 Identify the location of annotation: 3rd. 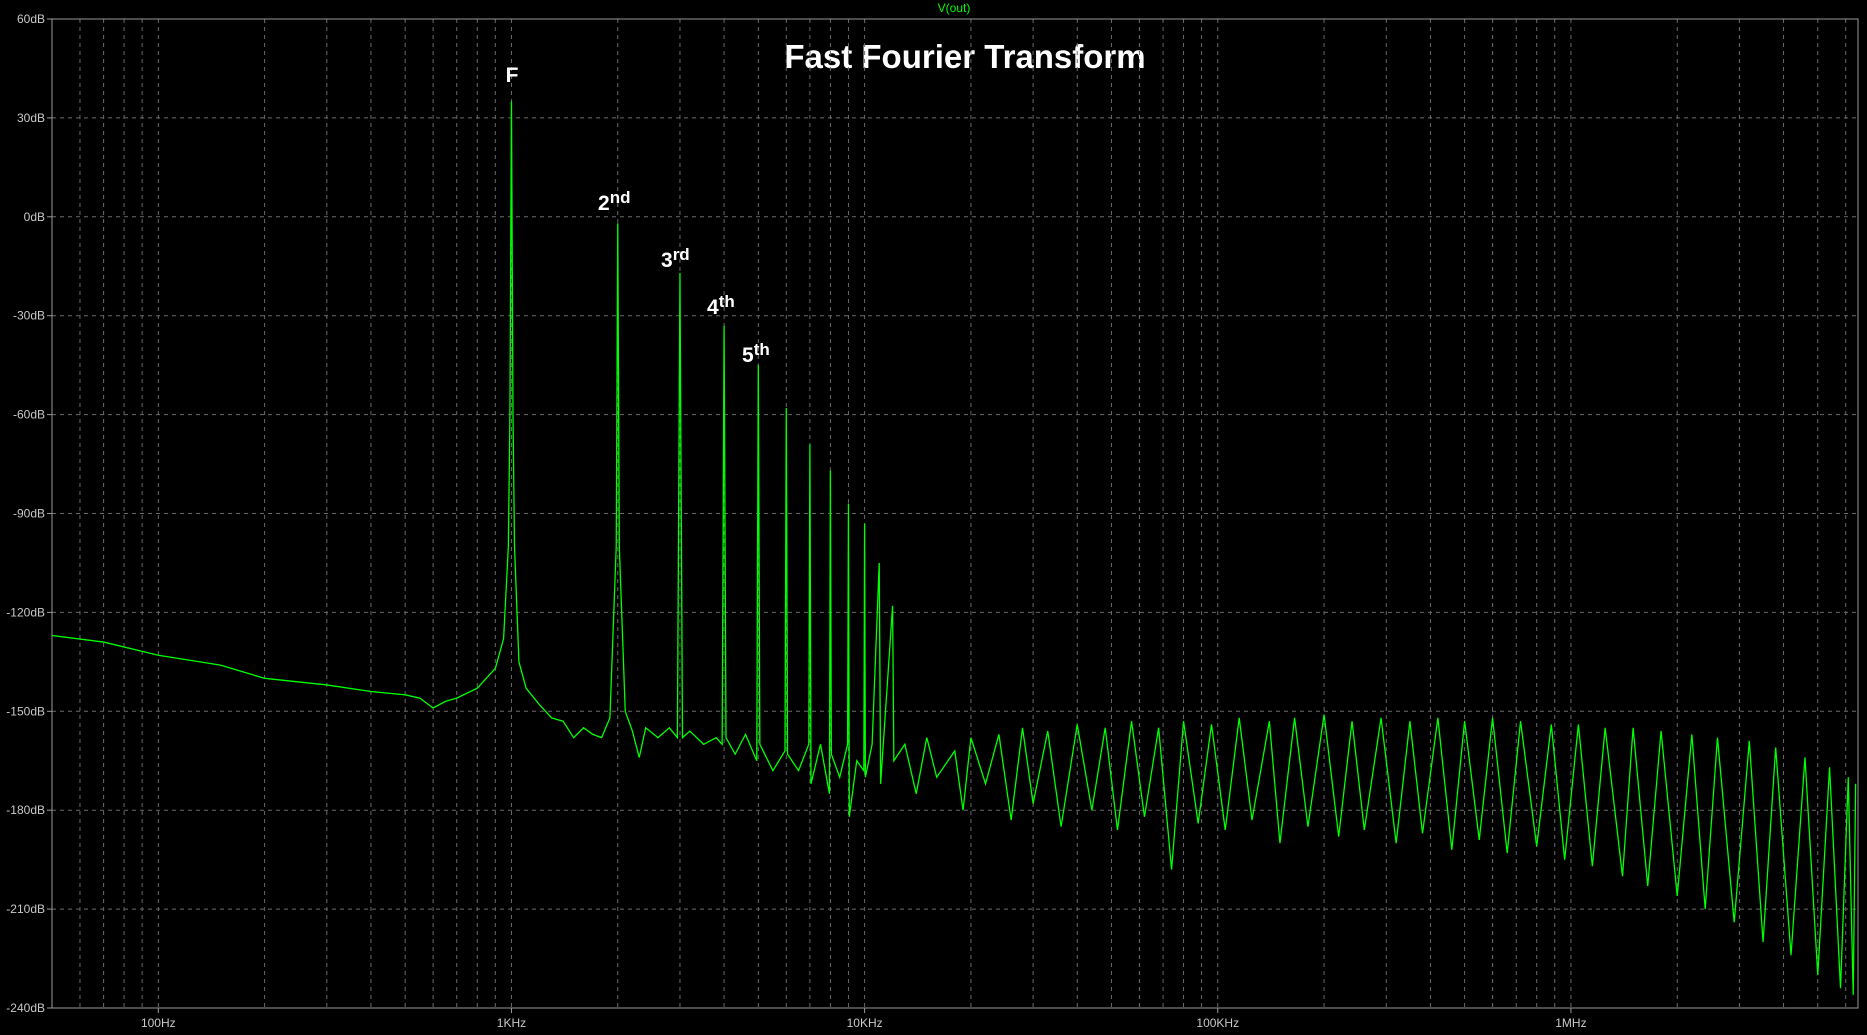
(675, 258).